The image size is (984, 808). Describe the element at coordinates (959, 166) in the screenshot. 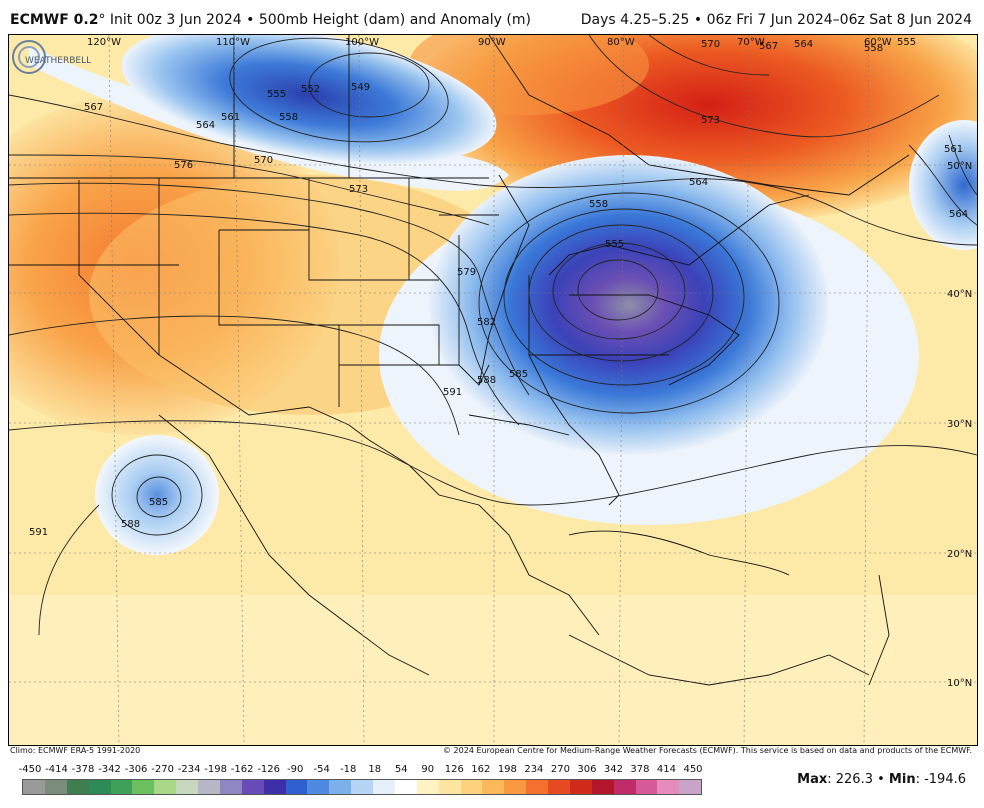

I see `lat-label: 50°N` at that location.